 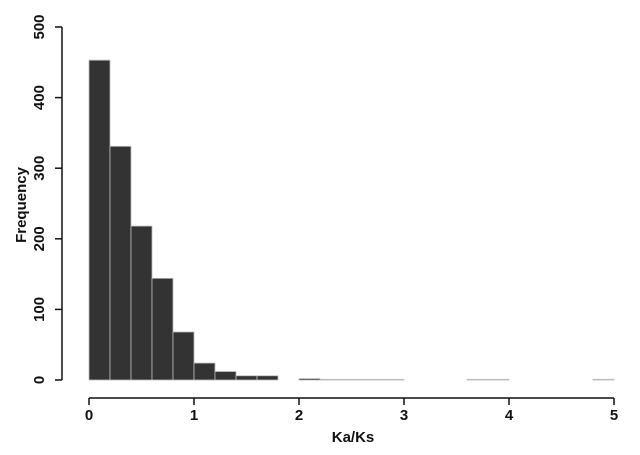 I want to click on y-axis-label: Frequency, so click(x=21, y=204).